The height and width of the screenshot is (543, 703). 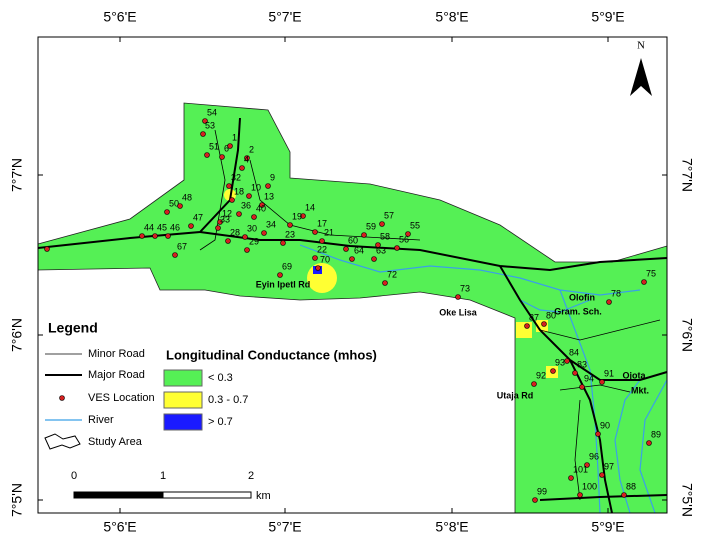 I want to click on ves-label: 72, so click(x=392, y=274).